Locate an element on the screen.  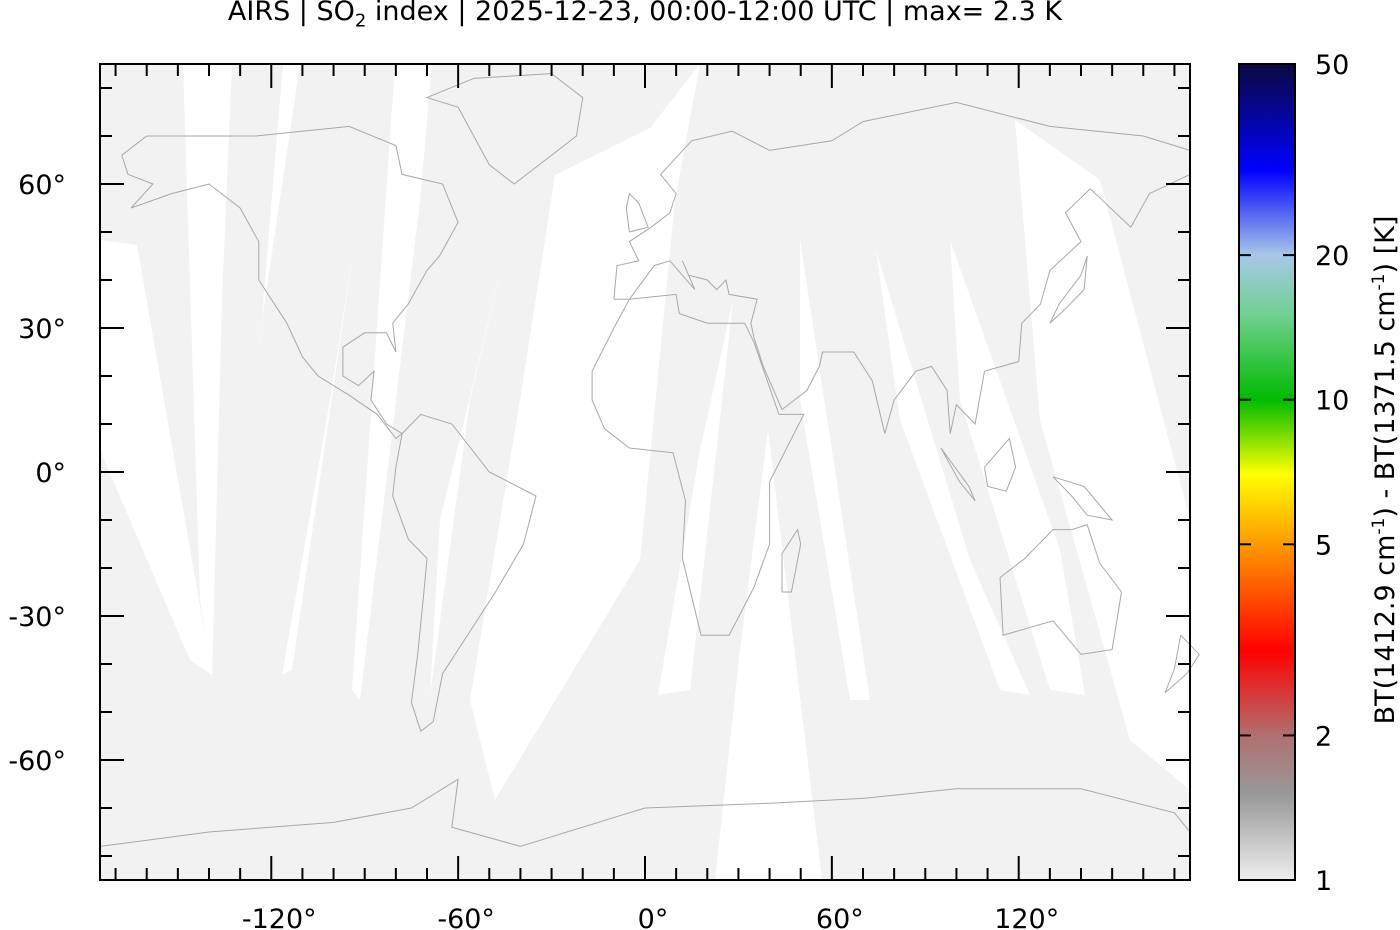
colorbar-tick-label: 20 is located at coordinates (1332, 256).